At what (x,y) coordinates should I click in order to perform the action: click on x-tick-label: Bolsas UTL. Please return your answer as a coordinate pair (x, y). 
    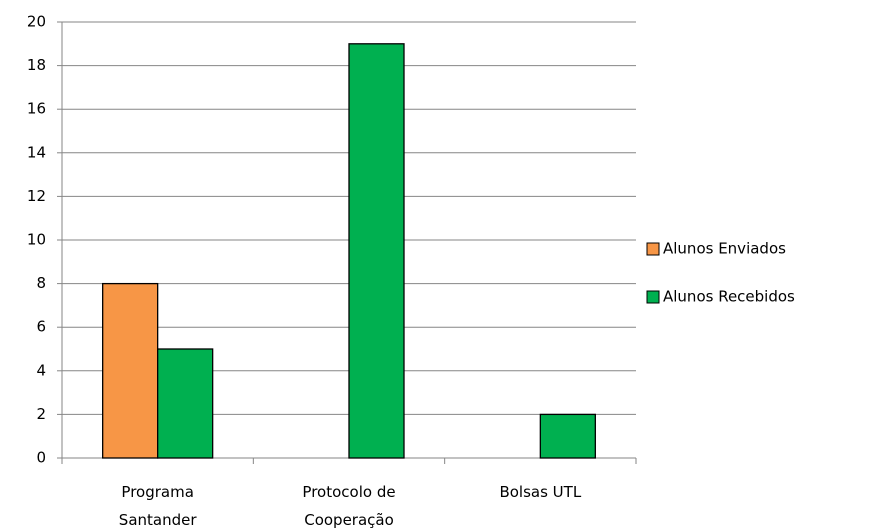
    Looking at the image, I should click on (540, 492).